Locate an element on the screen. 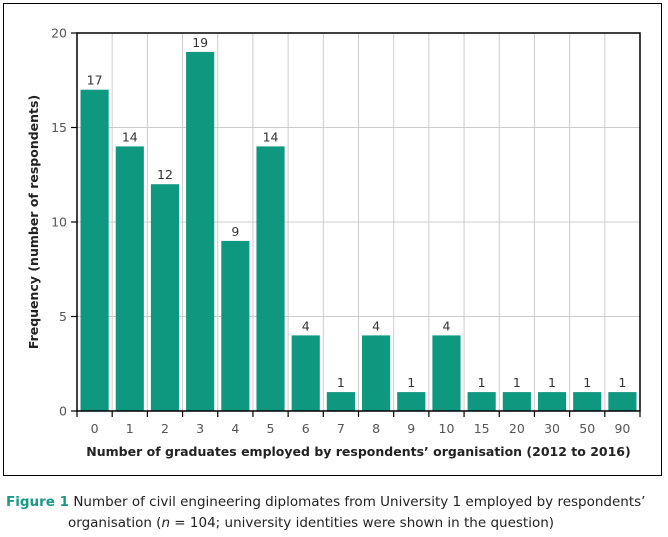 The height and width of the screenshot is (537, 668). y-tick-label: 10 is located at coordinates (59, 222).